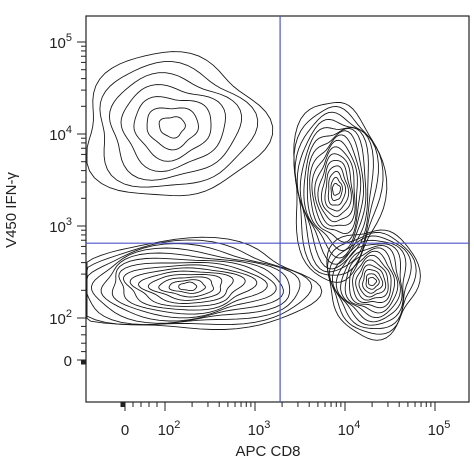  I want to click on x-tick-label: 10², so click(169, 429).